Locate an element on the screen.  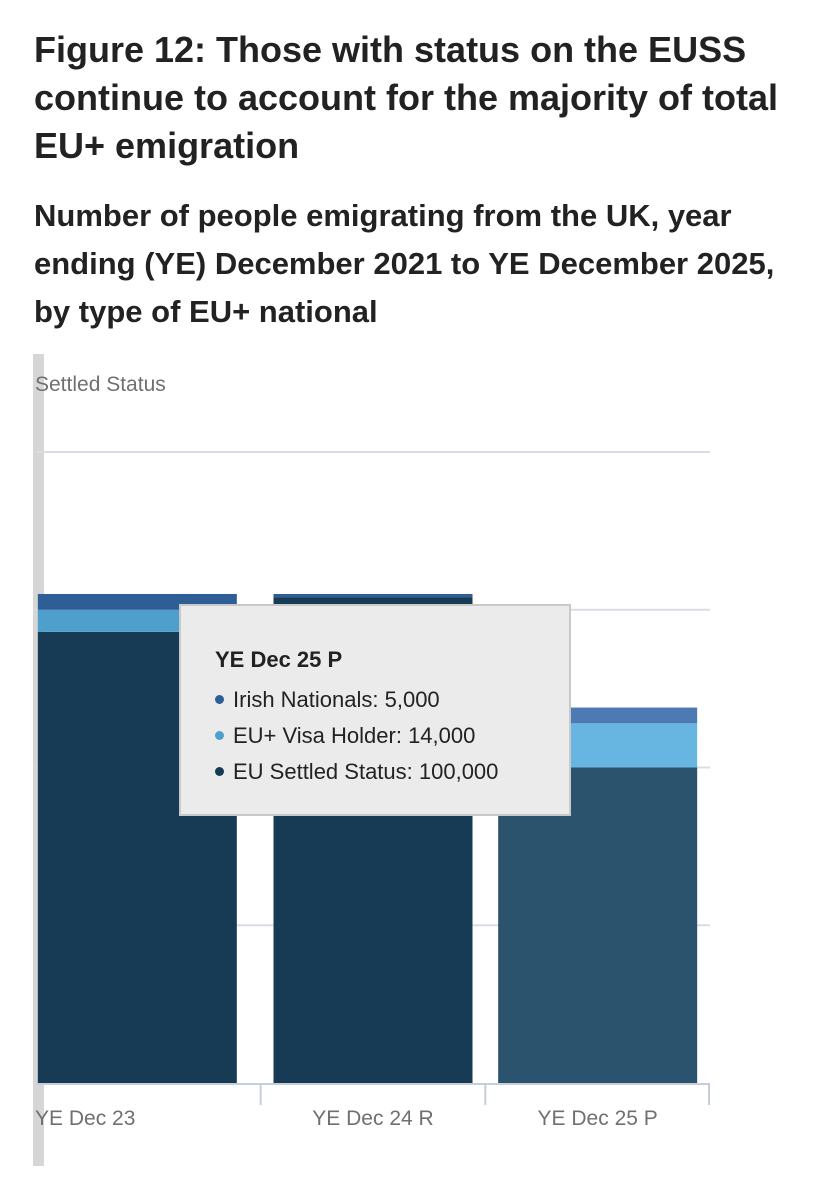
bar-segment-eu-settled-status is located at coordinates (598, 925).